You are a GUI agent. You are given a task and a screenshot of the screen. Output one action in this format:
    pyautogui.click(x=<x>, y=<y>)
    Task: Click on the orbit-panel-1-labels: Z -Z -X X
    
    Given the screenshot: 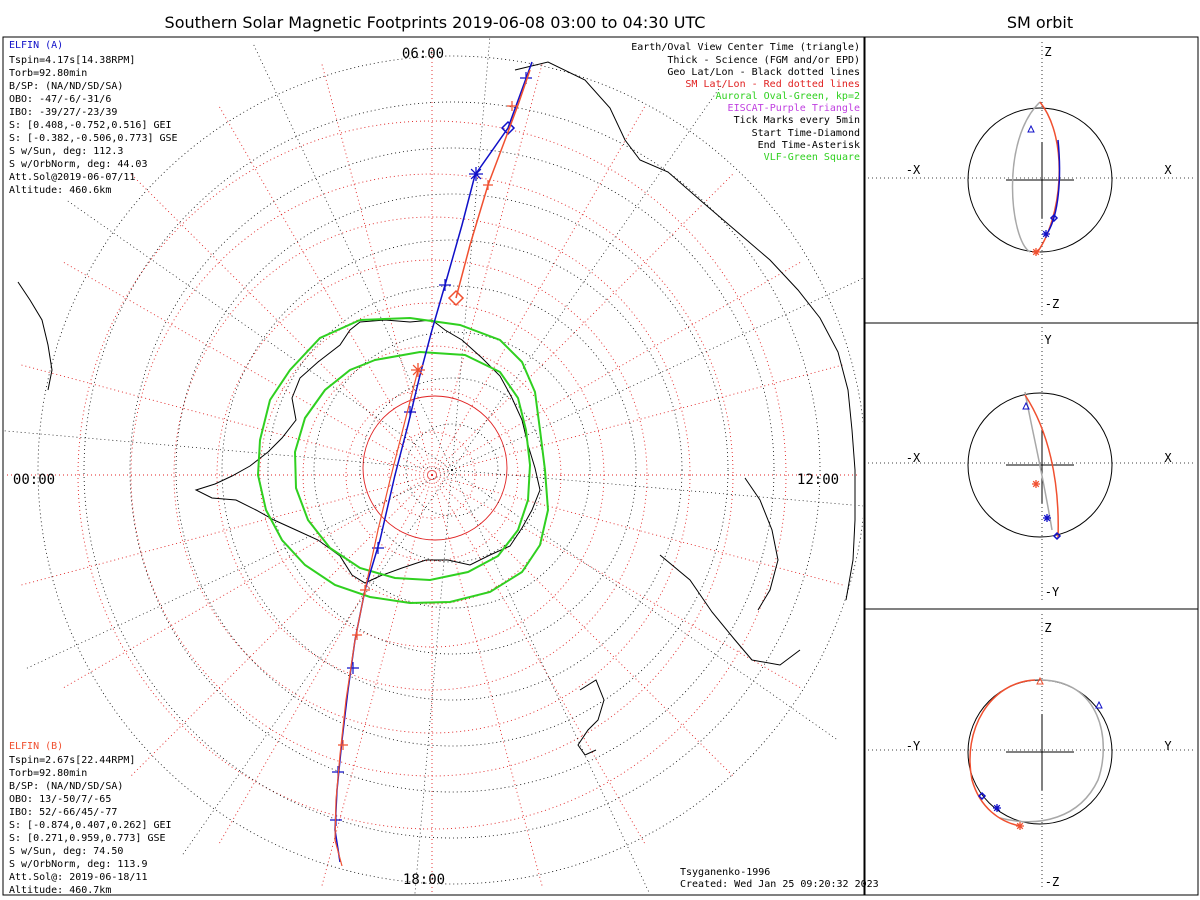 What is the action you would take?
    pyautogui.click(x=1039, y=178)
    